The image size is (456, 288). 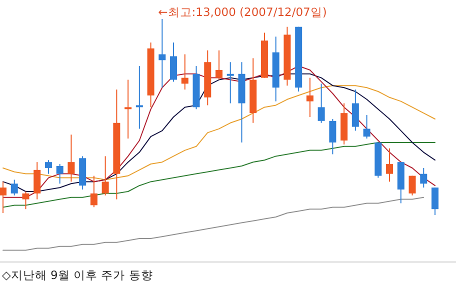 What do you see at coordinates (77, 275) in the screenshot?
I see `text: ◇지난해 9월 이후 주가 동향` at bounding box center [77, 275].